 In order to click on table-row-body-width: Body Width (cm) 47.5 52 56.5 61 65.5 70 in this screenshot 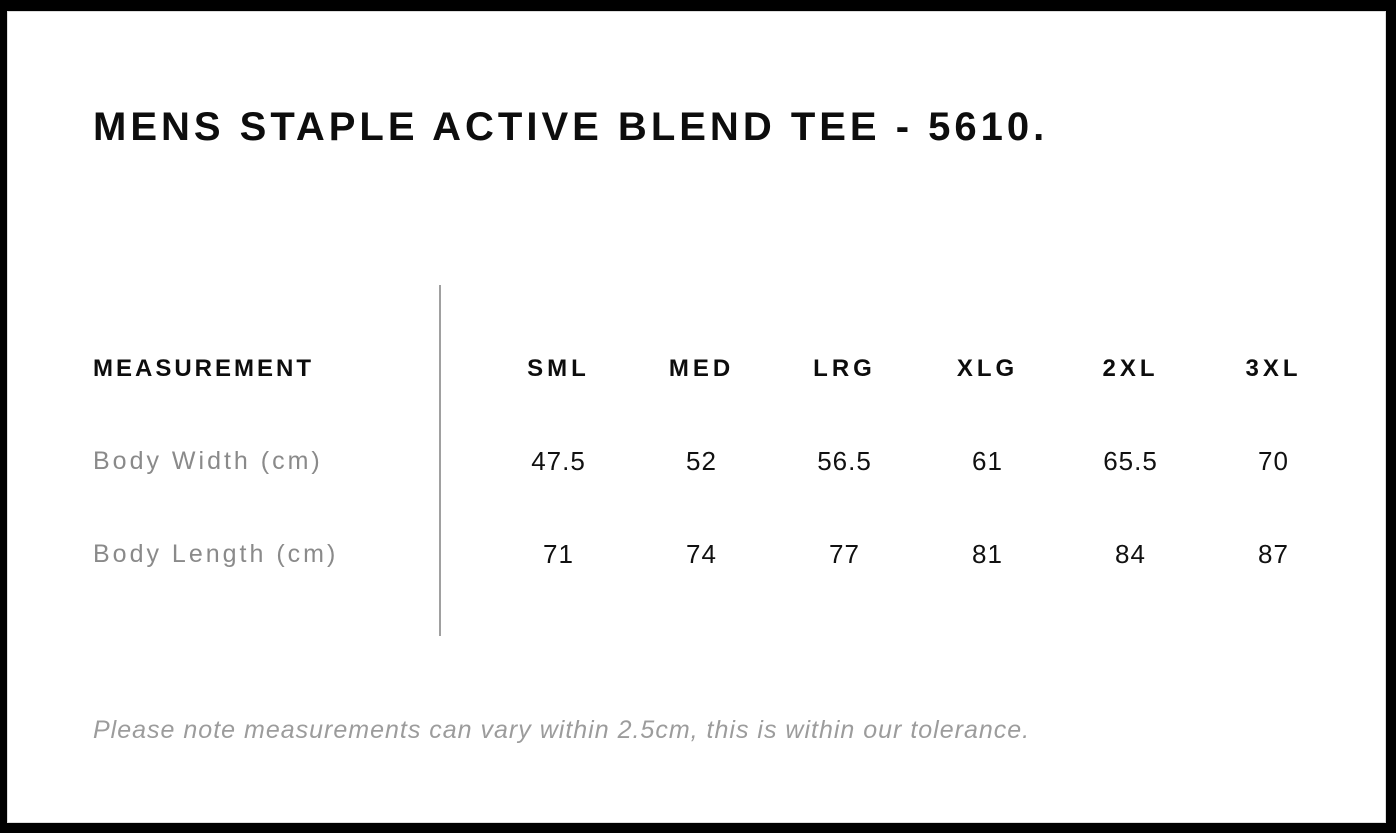, I will do `click(719, 461)`.